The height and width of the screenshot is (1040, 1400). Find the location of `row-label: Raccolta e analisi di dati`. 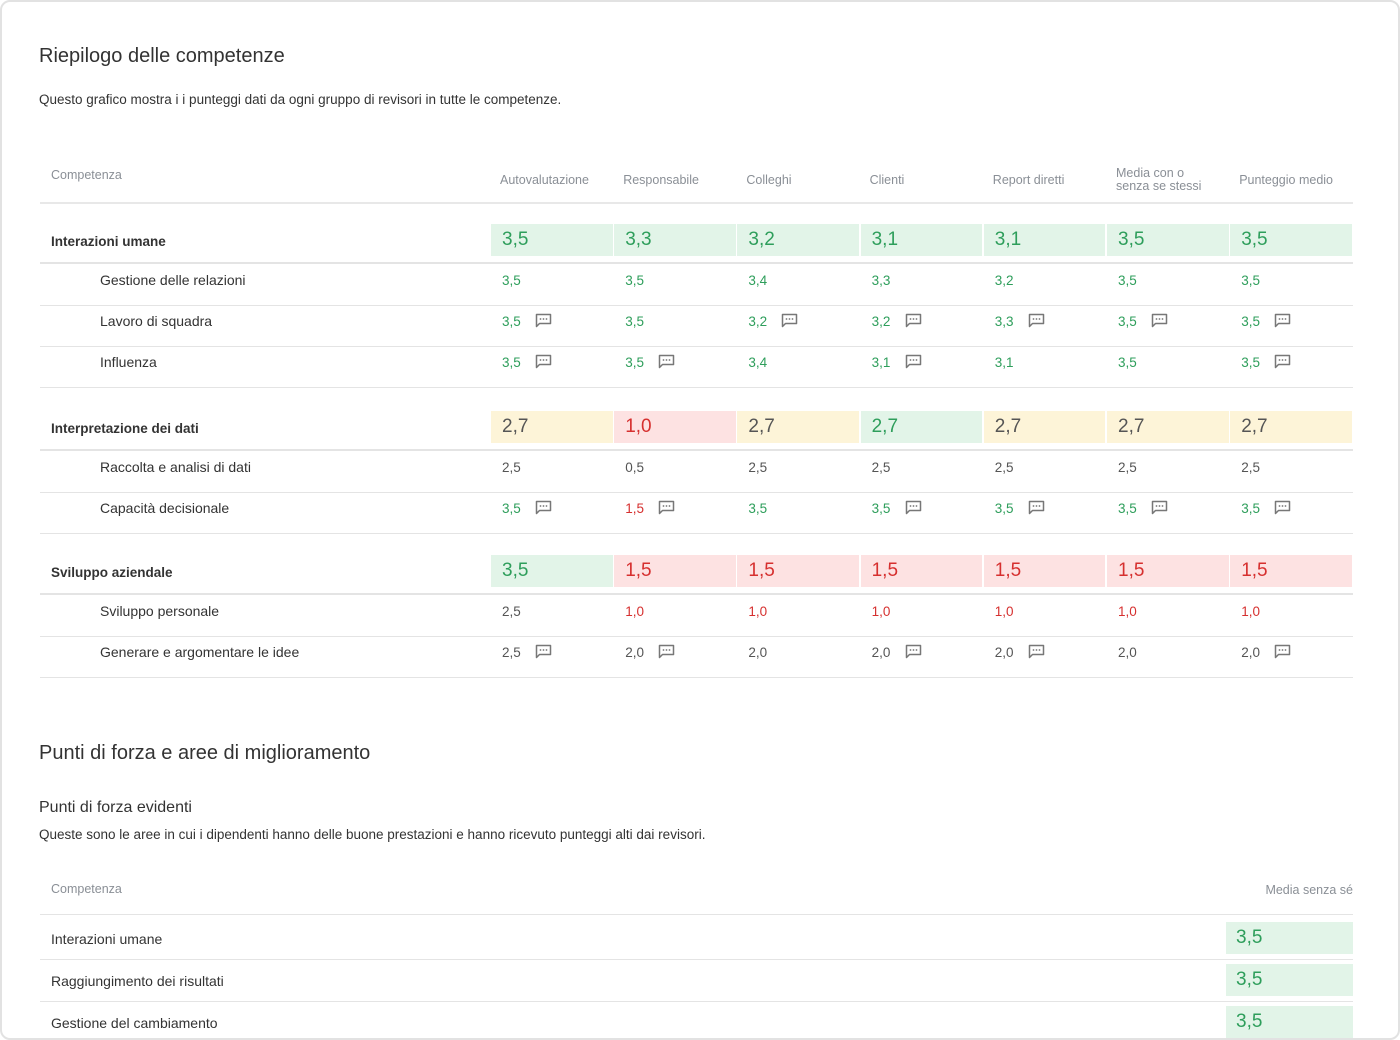

row-label: Raccolta e analisi di dati is located at coordinates (175, 467).